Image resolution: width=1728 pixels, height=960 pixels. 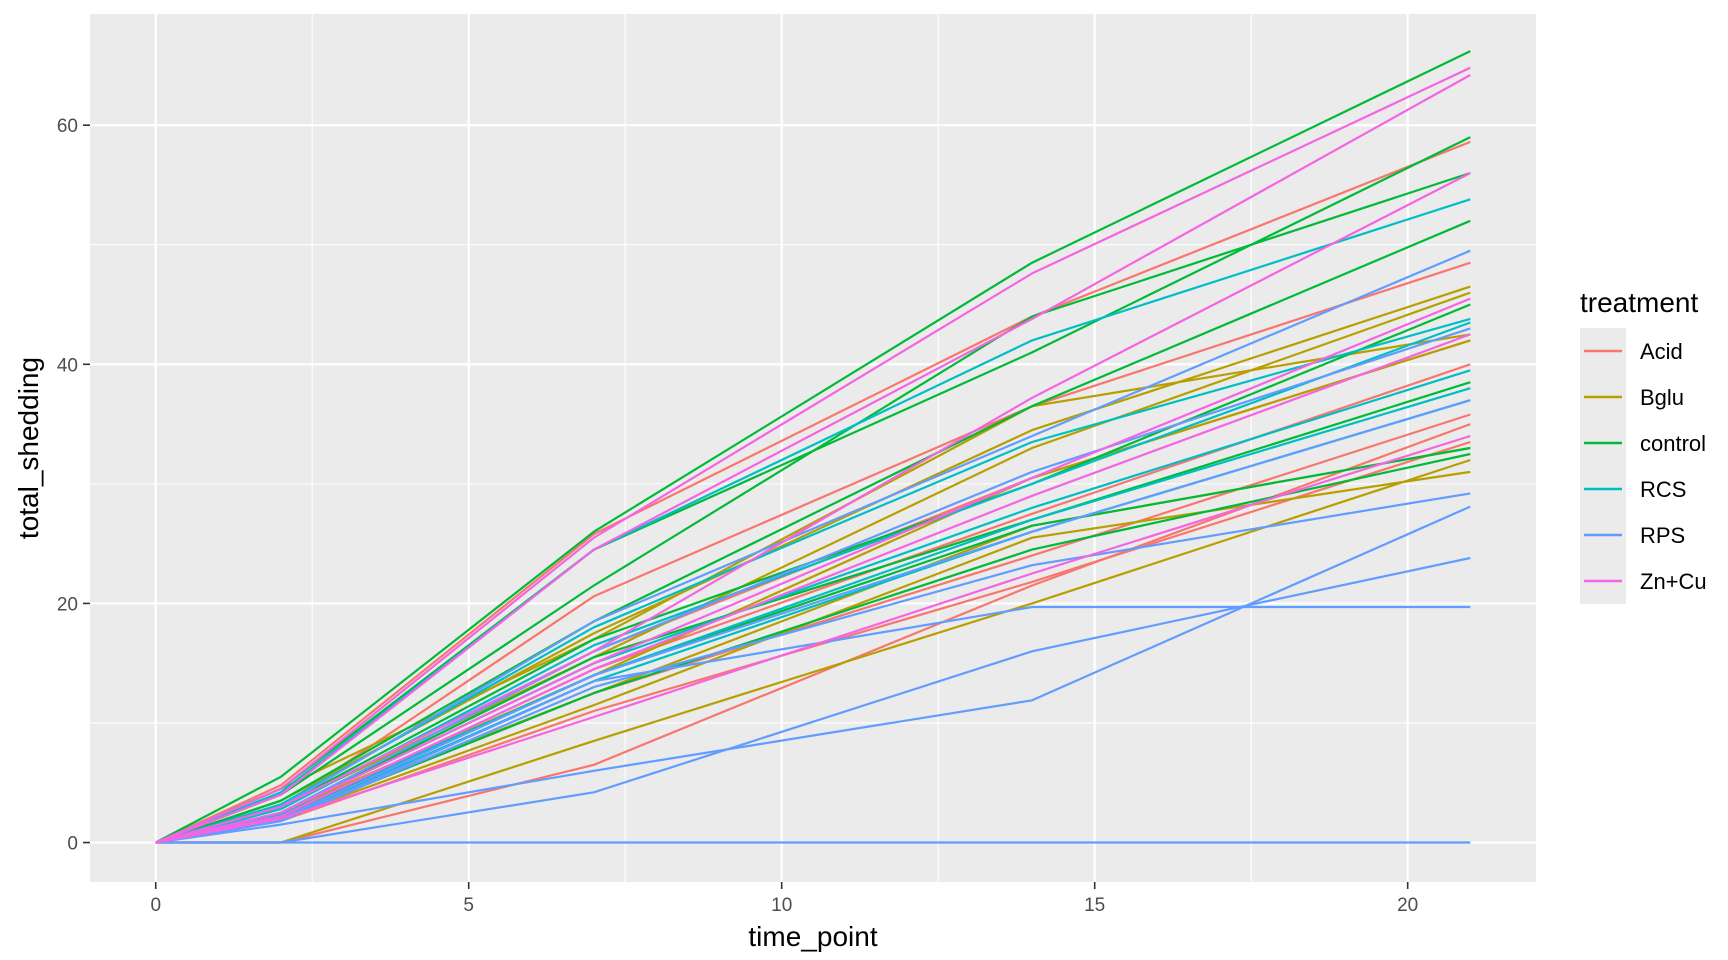 What do you see at coordinates (812, 936) in the screenshot?
I see `x-axis-title: time_point` at bounding box center [812, 936].